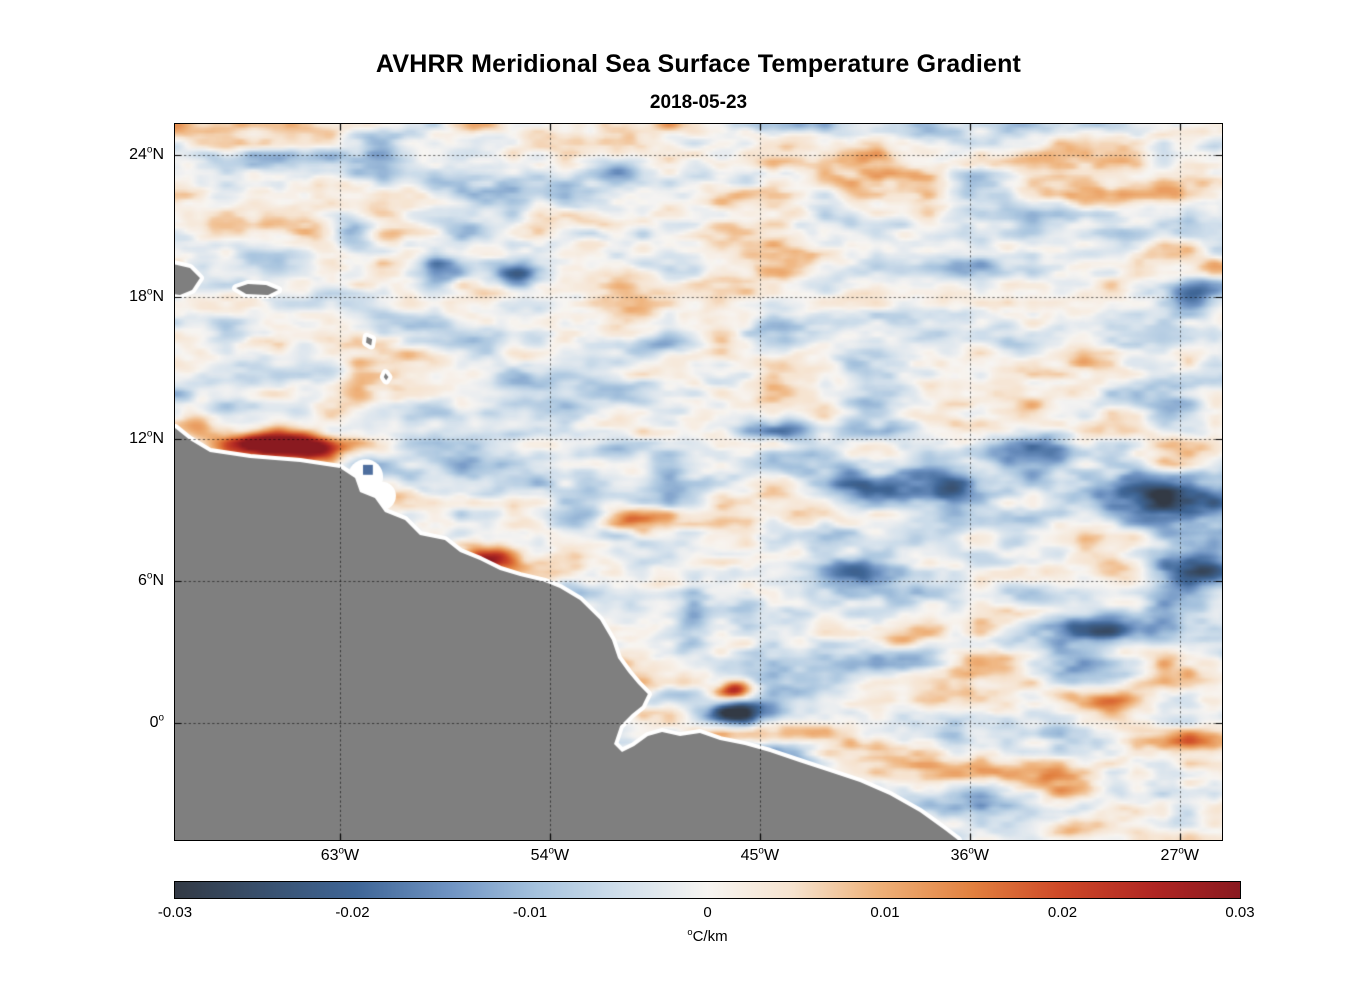  I want to click on x-tick-label: 45oW, so click(760, 854).